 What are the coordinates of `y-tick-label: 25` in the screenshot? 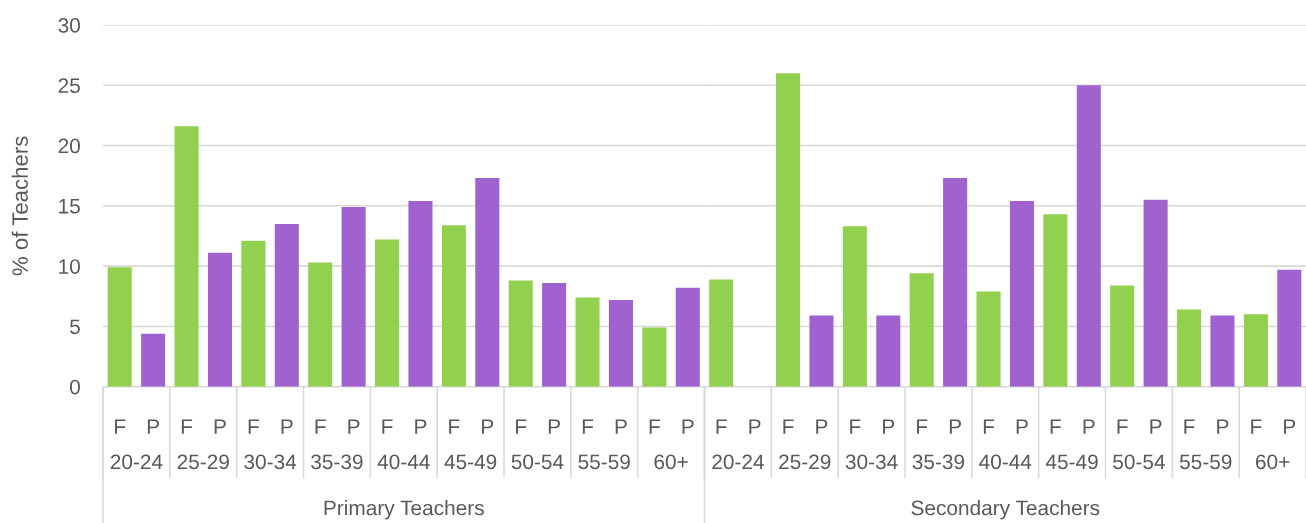 It's located at (69, 86).